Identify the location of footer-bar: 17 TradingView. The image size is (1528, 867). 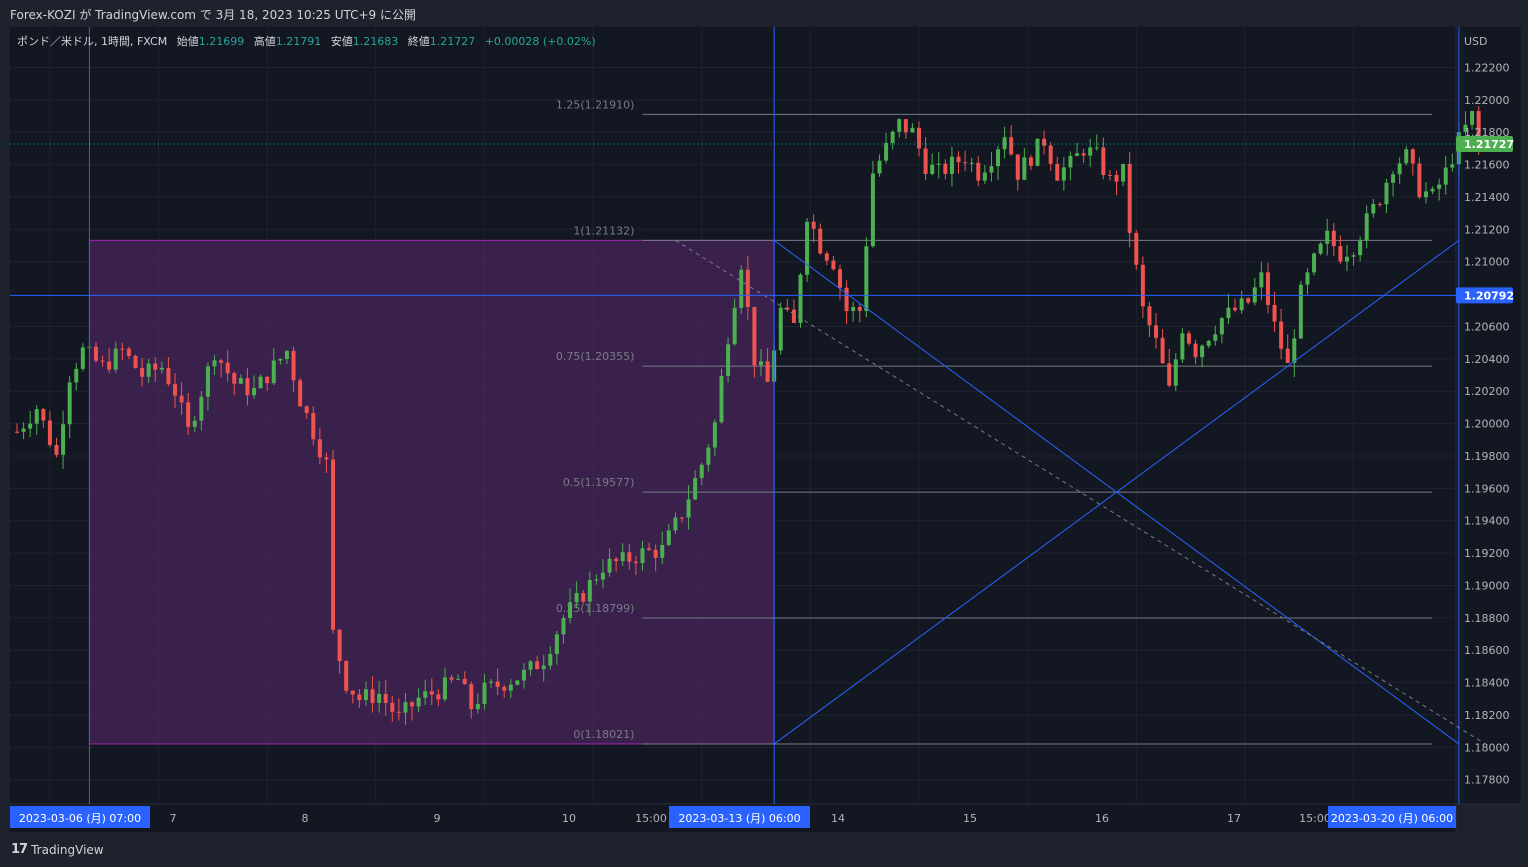
(764, 849).